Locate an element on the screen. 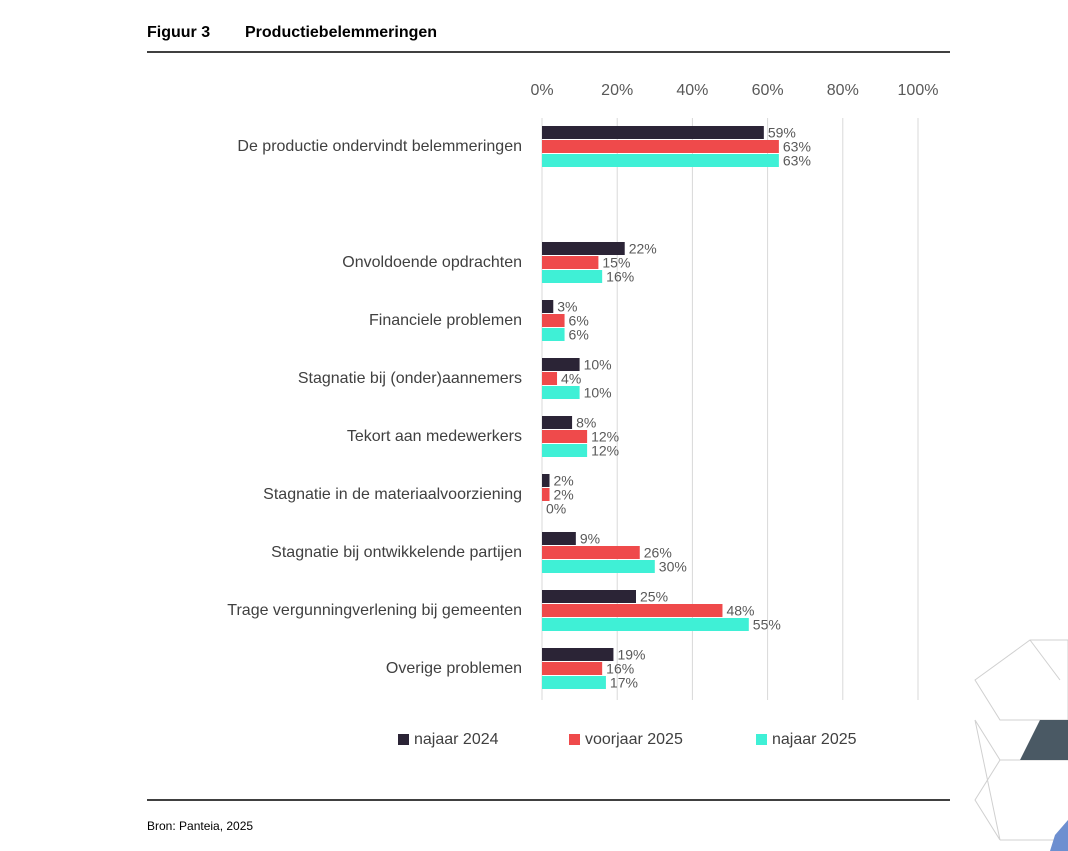 The image size is (1068, 851). legend-label: voorjaar 2025 is located at coordinates (634, 739).